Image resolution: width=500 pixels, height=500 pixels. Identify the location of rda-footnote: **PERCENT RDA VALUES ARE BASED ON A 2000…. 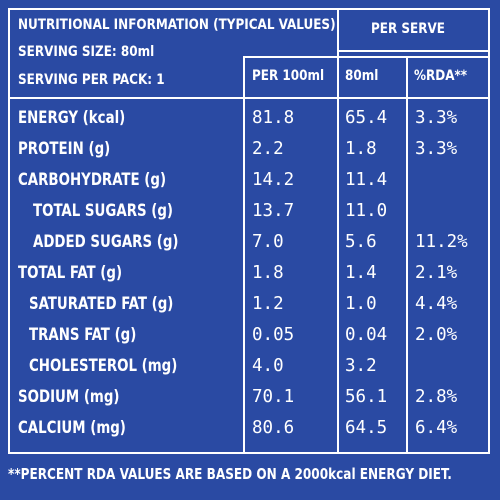
(230, 474).